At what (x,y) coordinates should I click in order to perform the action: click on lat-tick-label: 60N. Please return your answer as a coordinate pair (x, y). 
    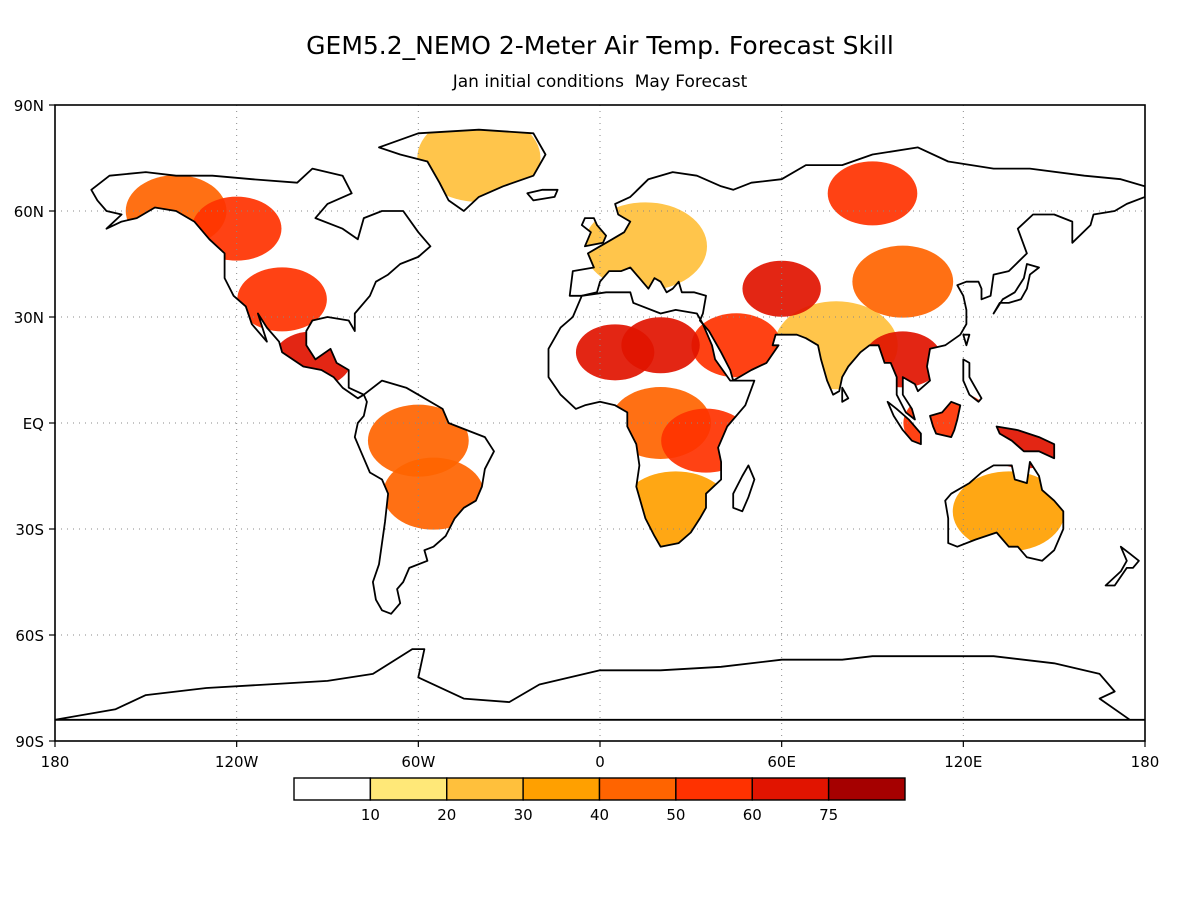
    Looking at the image, I should click on (29, 212).